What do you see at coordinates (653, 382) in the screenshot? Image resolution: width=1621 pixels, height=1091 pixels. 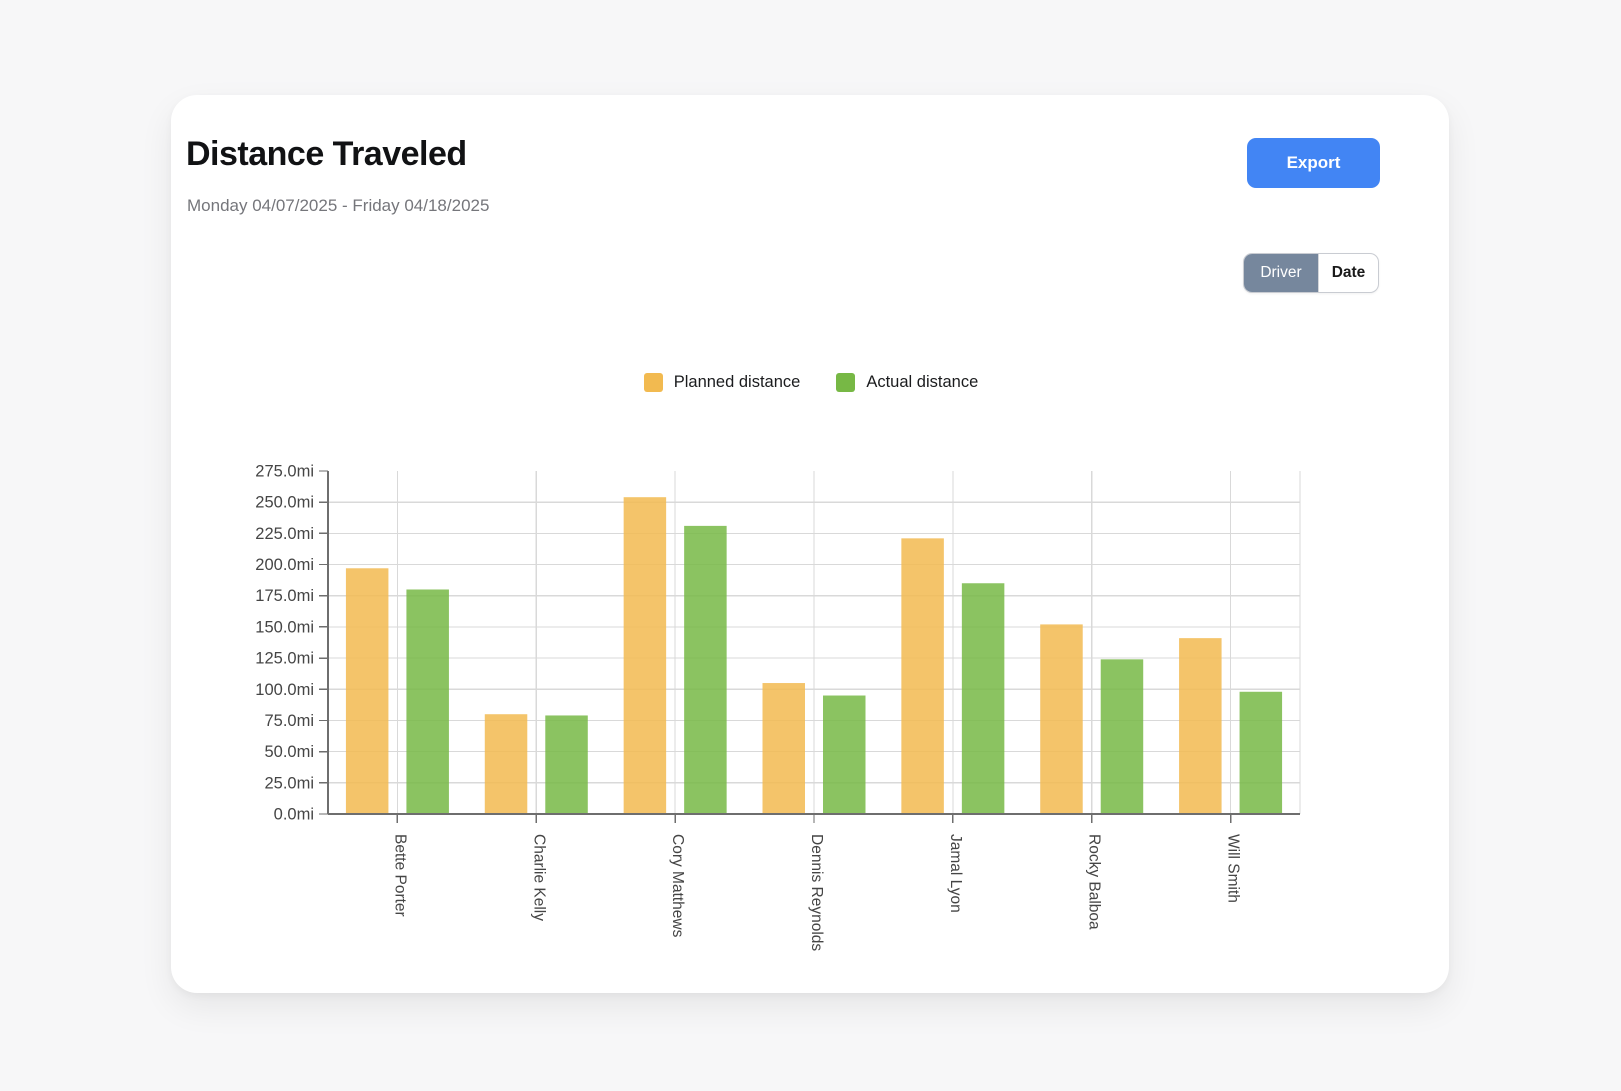 I see `planned-swatch-icon` at bounding box center [653, 382].